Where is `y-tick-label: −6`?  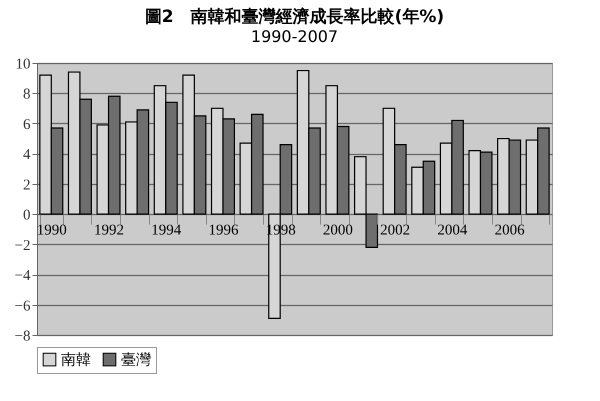 y-tick-label: −6 is located at coordinates (22, 306).